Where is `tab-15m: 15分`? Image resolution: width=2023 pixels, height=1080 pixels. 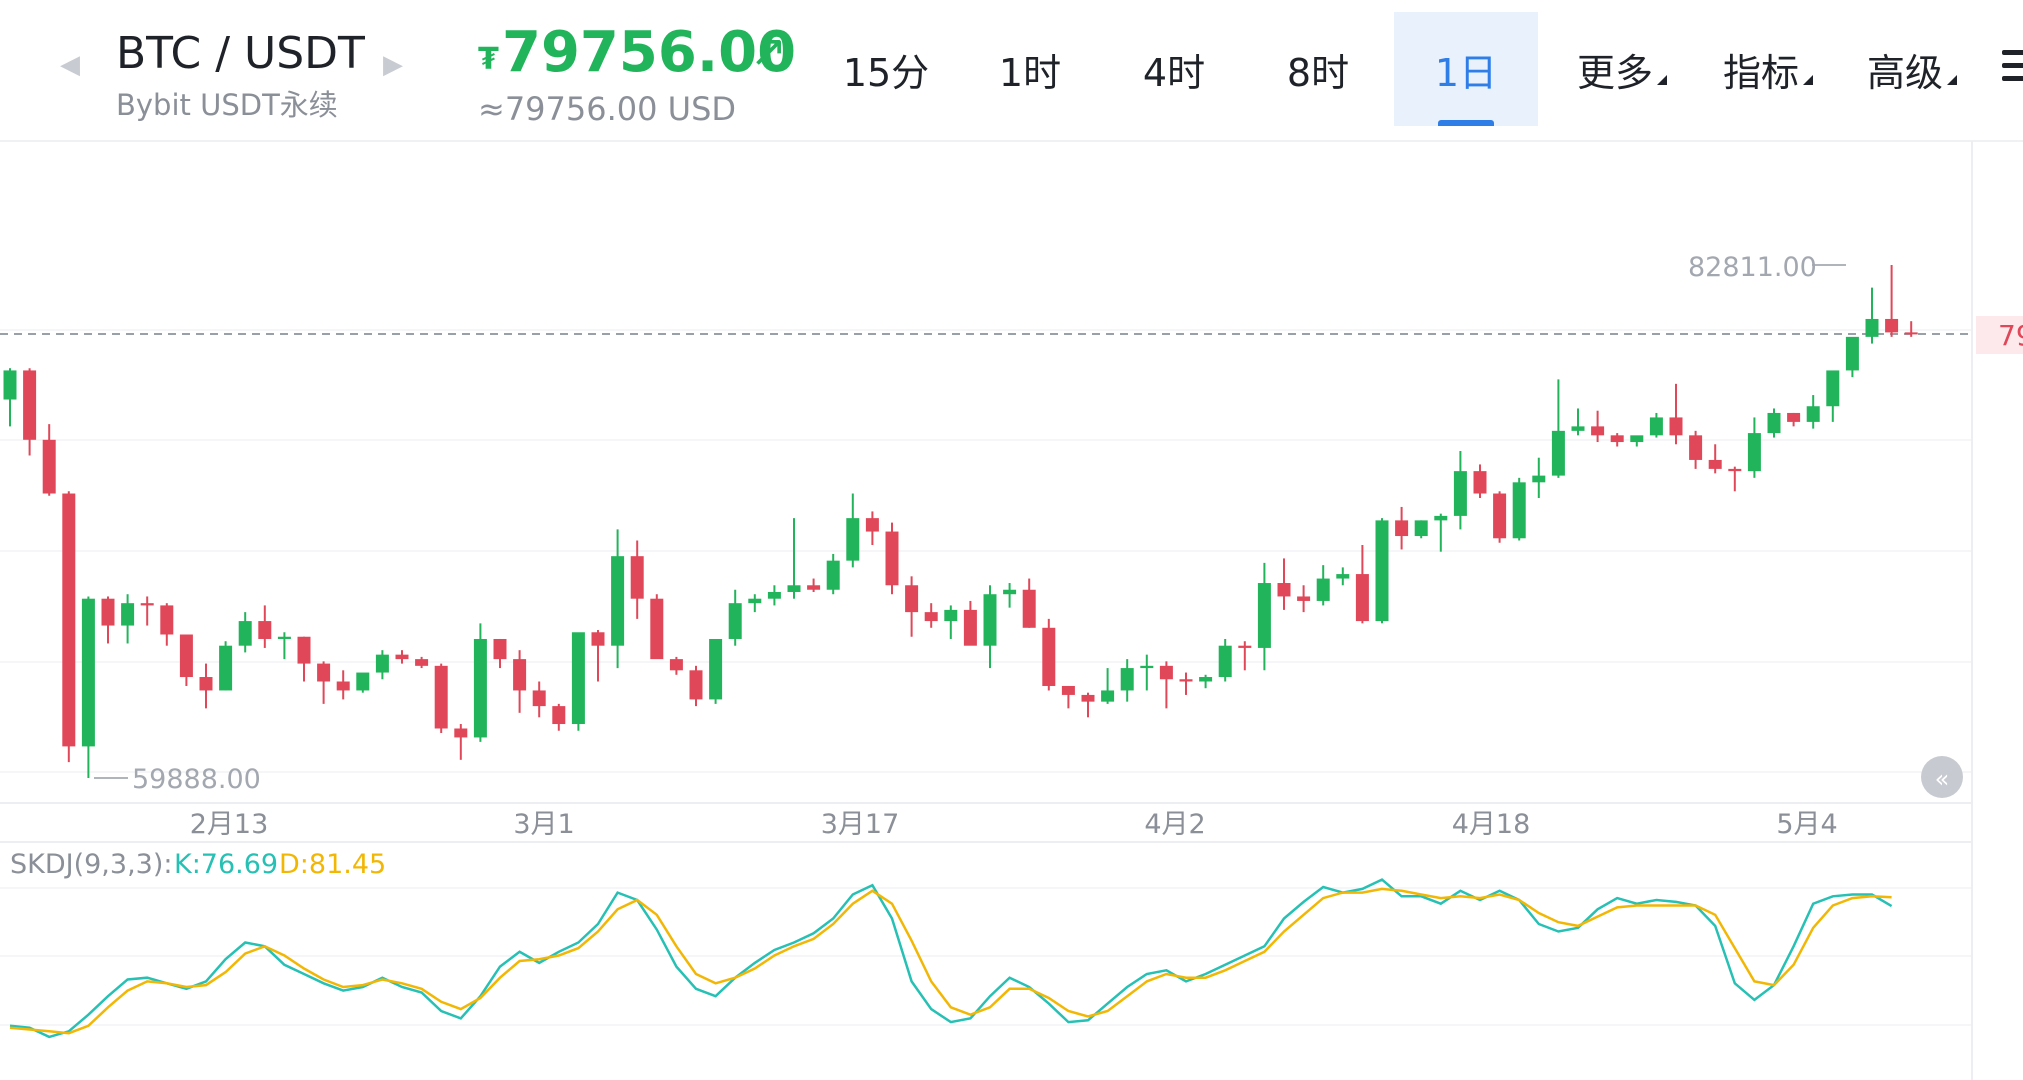
tab-15m: 15分 is located at coordinates (886, 69).